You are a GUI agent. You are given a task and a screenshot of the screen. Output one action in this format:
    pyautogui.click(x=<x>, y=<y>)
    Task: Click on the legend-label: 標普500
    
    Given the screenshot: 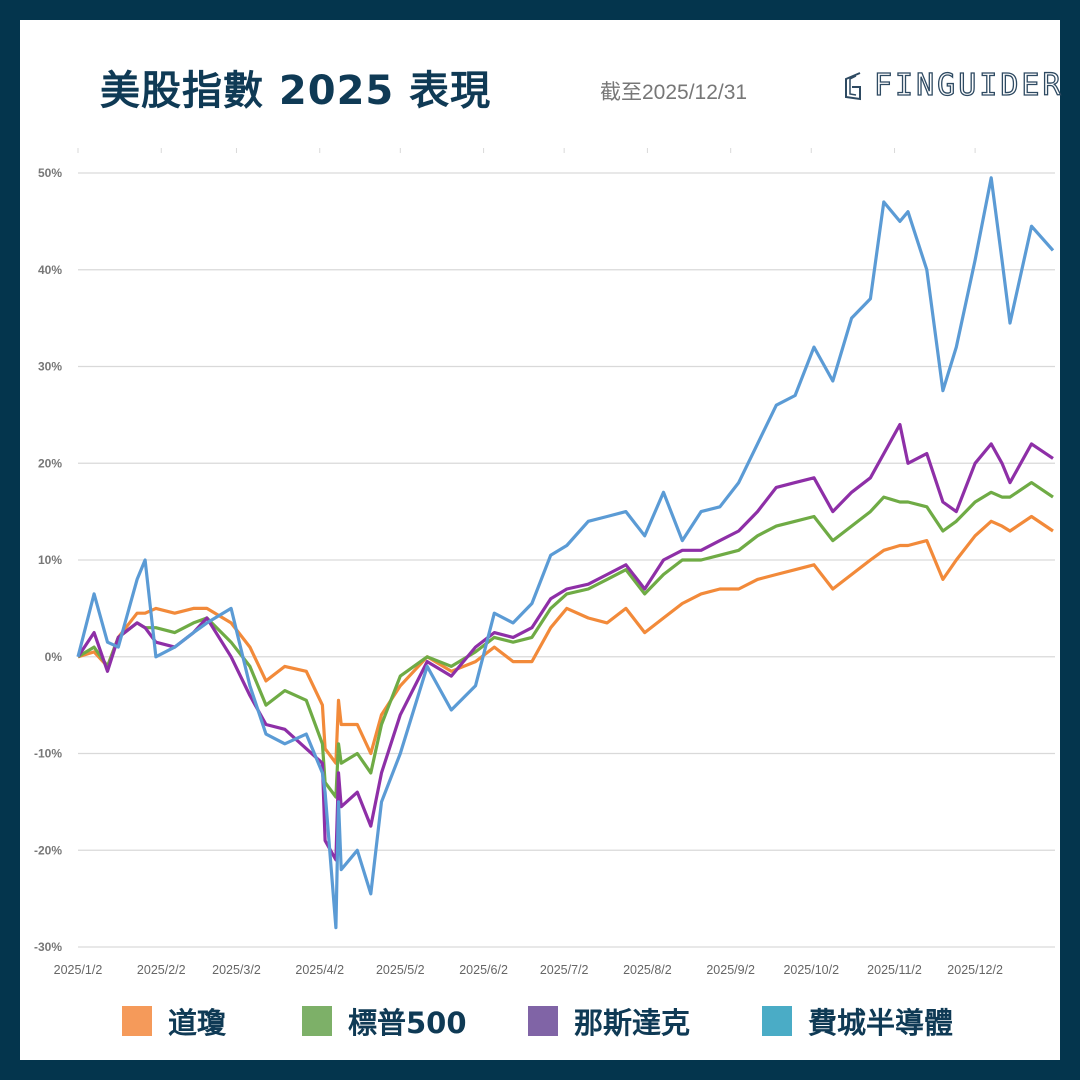 What is the action you would take?
    pyautogui.click(x=407, y=1023)
    